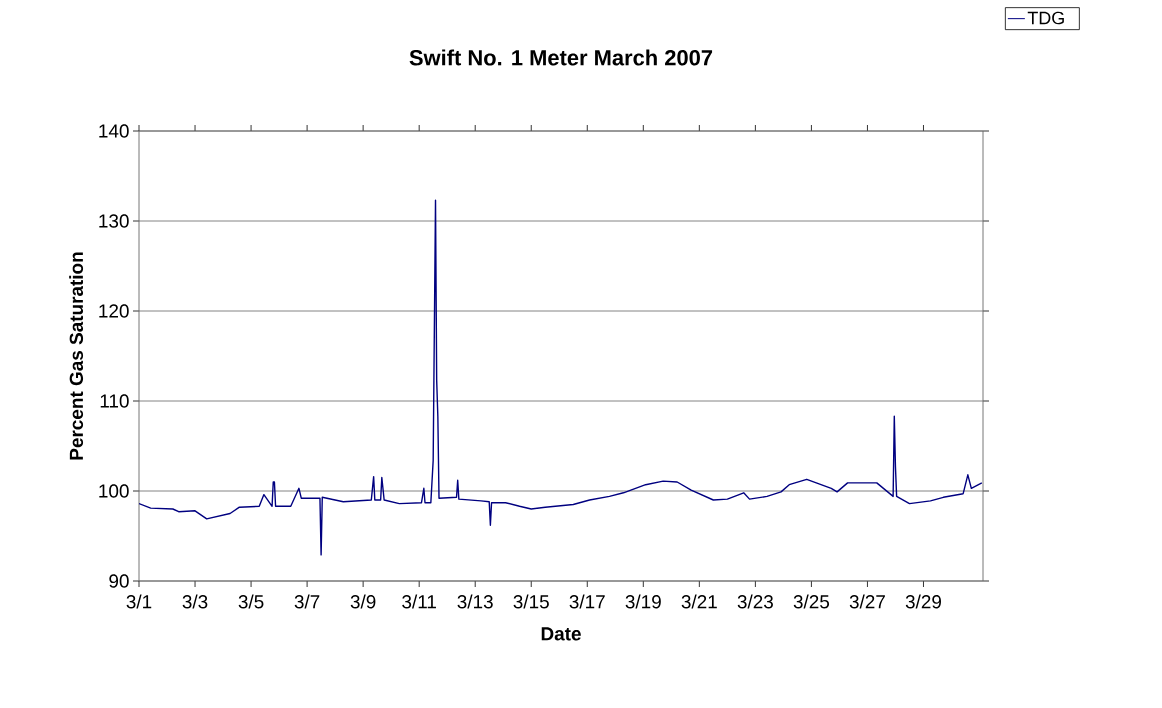  I want to click on x-tick-label: 3/13, so click(475, 601).